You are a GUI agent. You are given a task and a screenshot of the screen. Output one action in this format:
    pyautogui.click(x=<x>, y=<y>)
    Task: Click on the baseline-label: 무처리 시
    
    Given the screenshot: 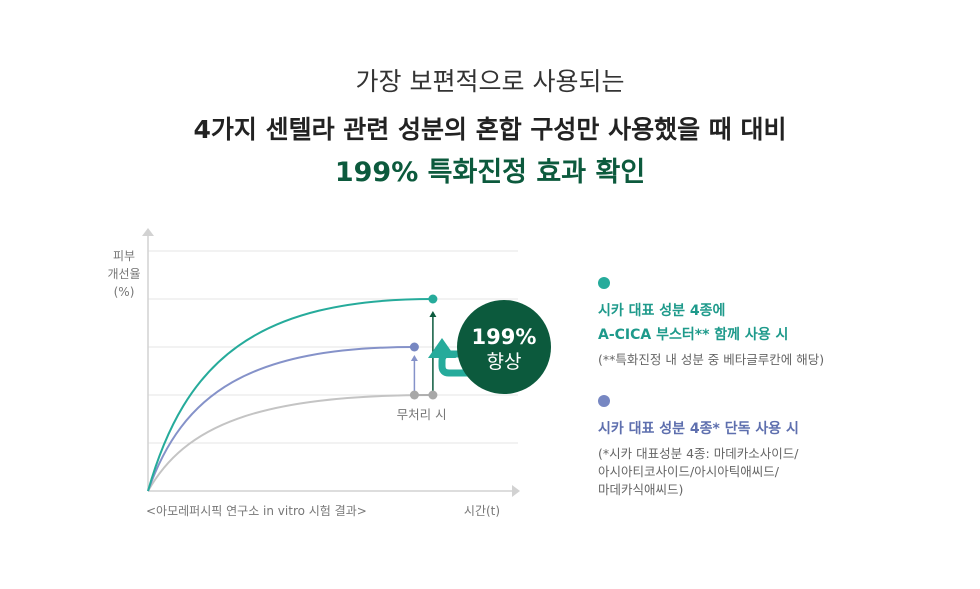 What is the action you would take?
    pyautogui.click(x=422, y=414)
    